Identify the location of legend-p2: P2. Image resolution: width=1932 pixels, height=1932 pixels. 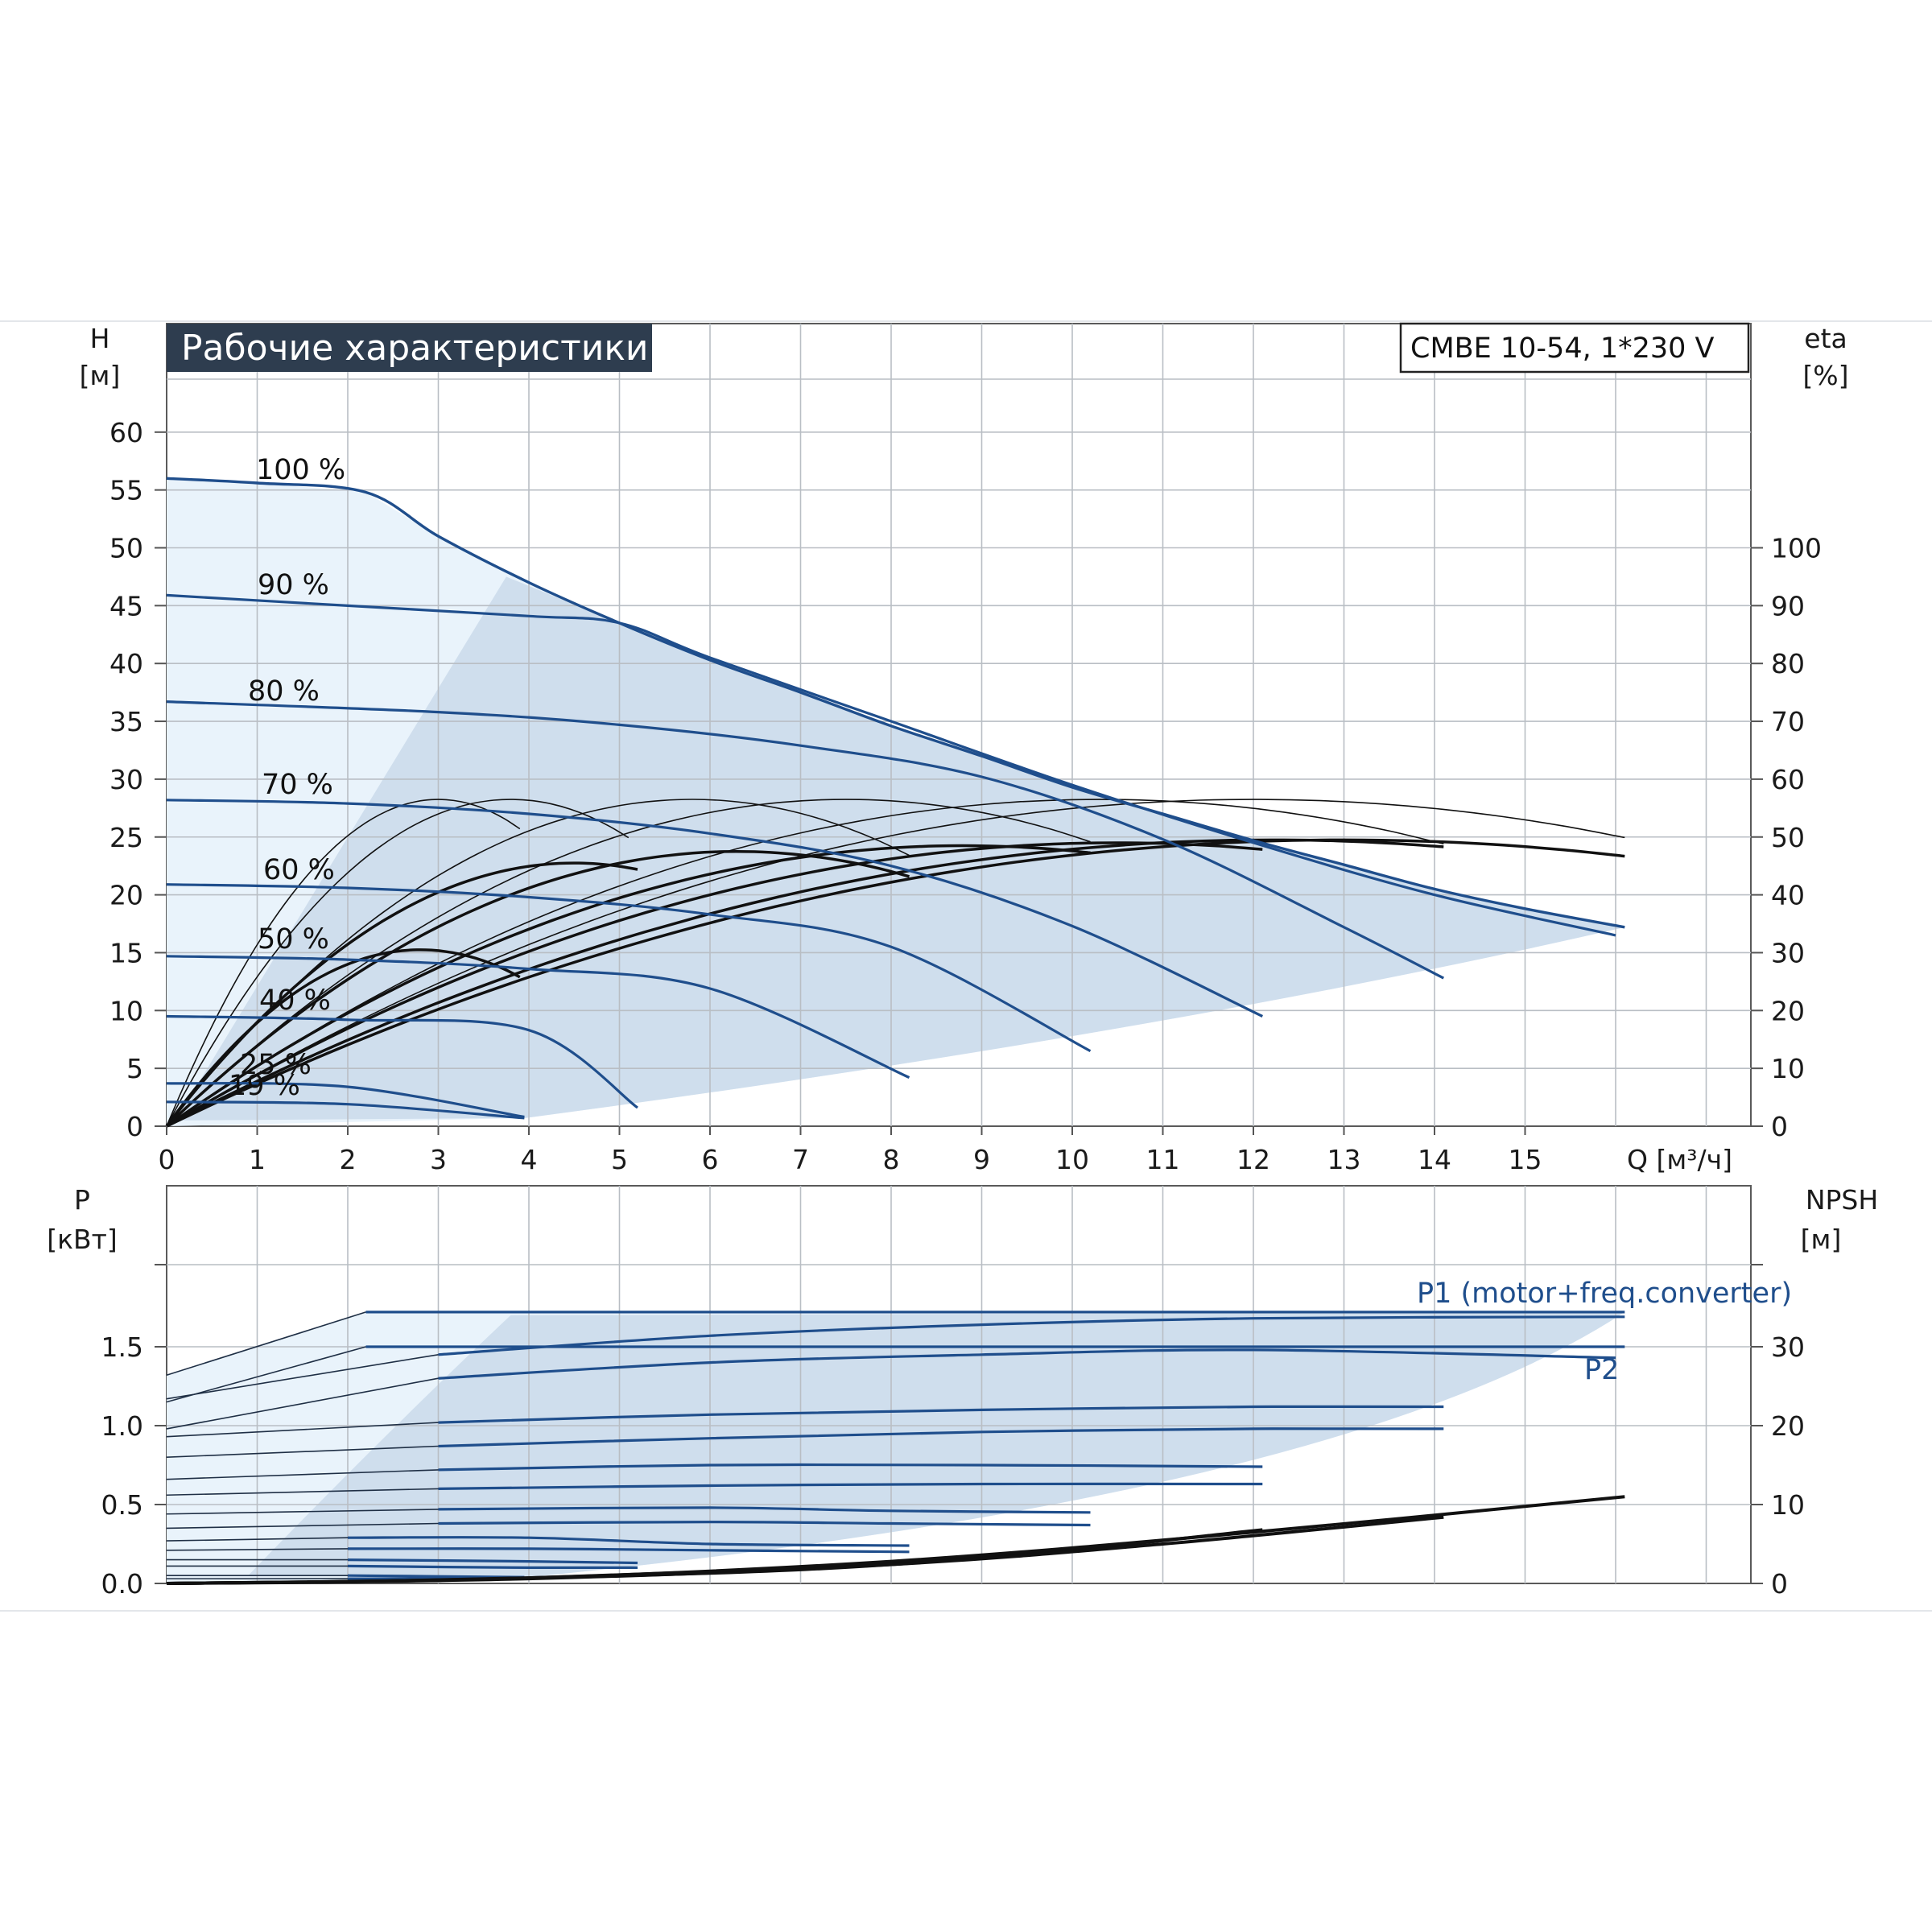
(1601, 1370).